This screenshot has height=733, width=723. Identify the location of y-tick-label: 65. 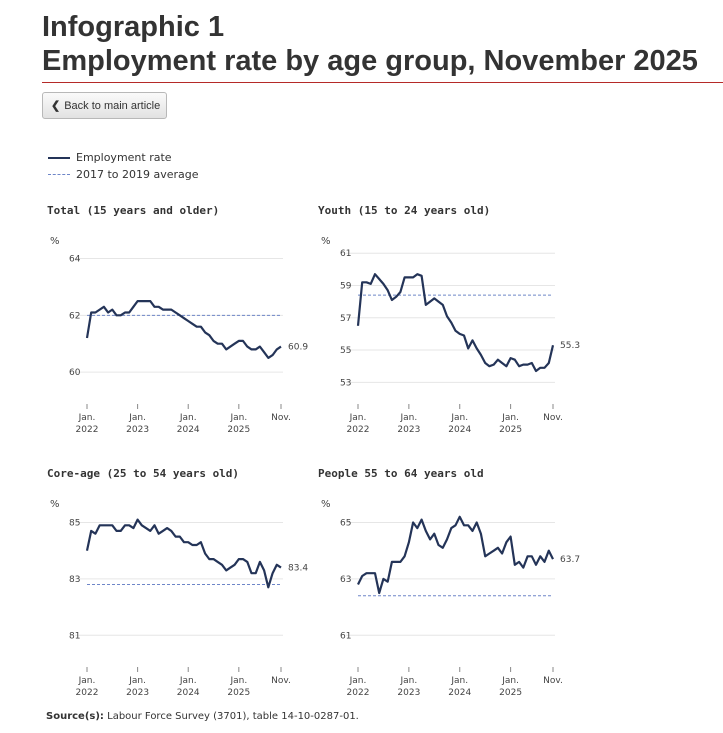
(345, 523).